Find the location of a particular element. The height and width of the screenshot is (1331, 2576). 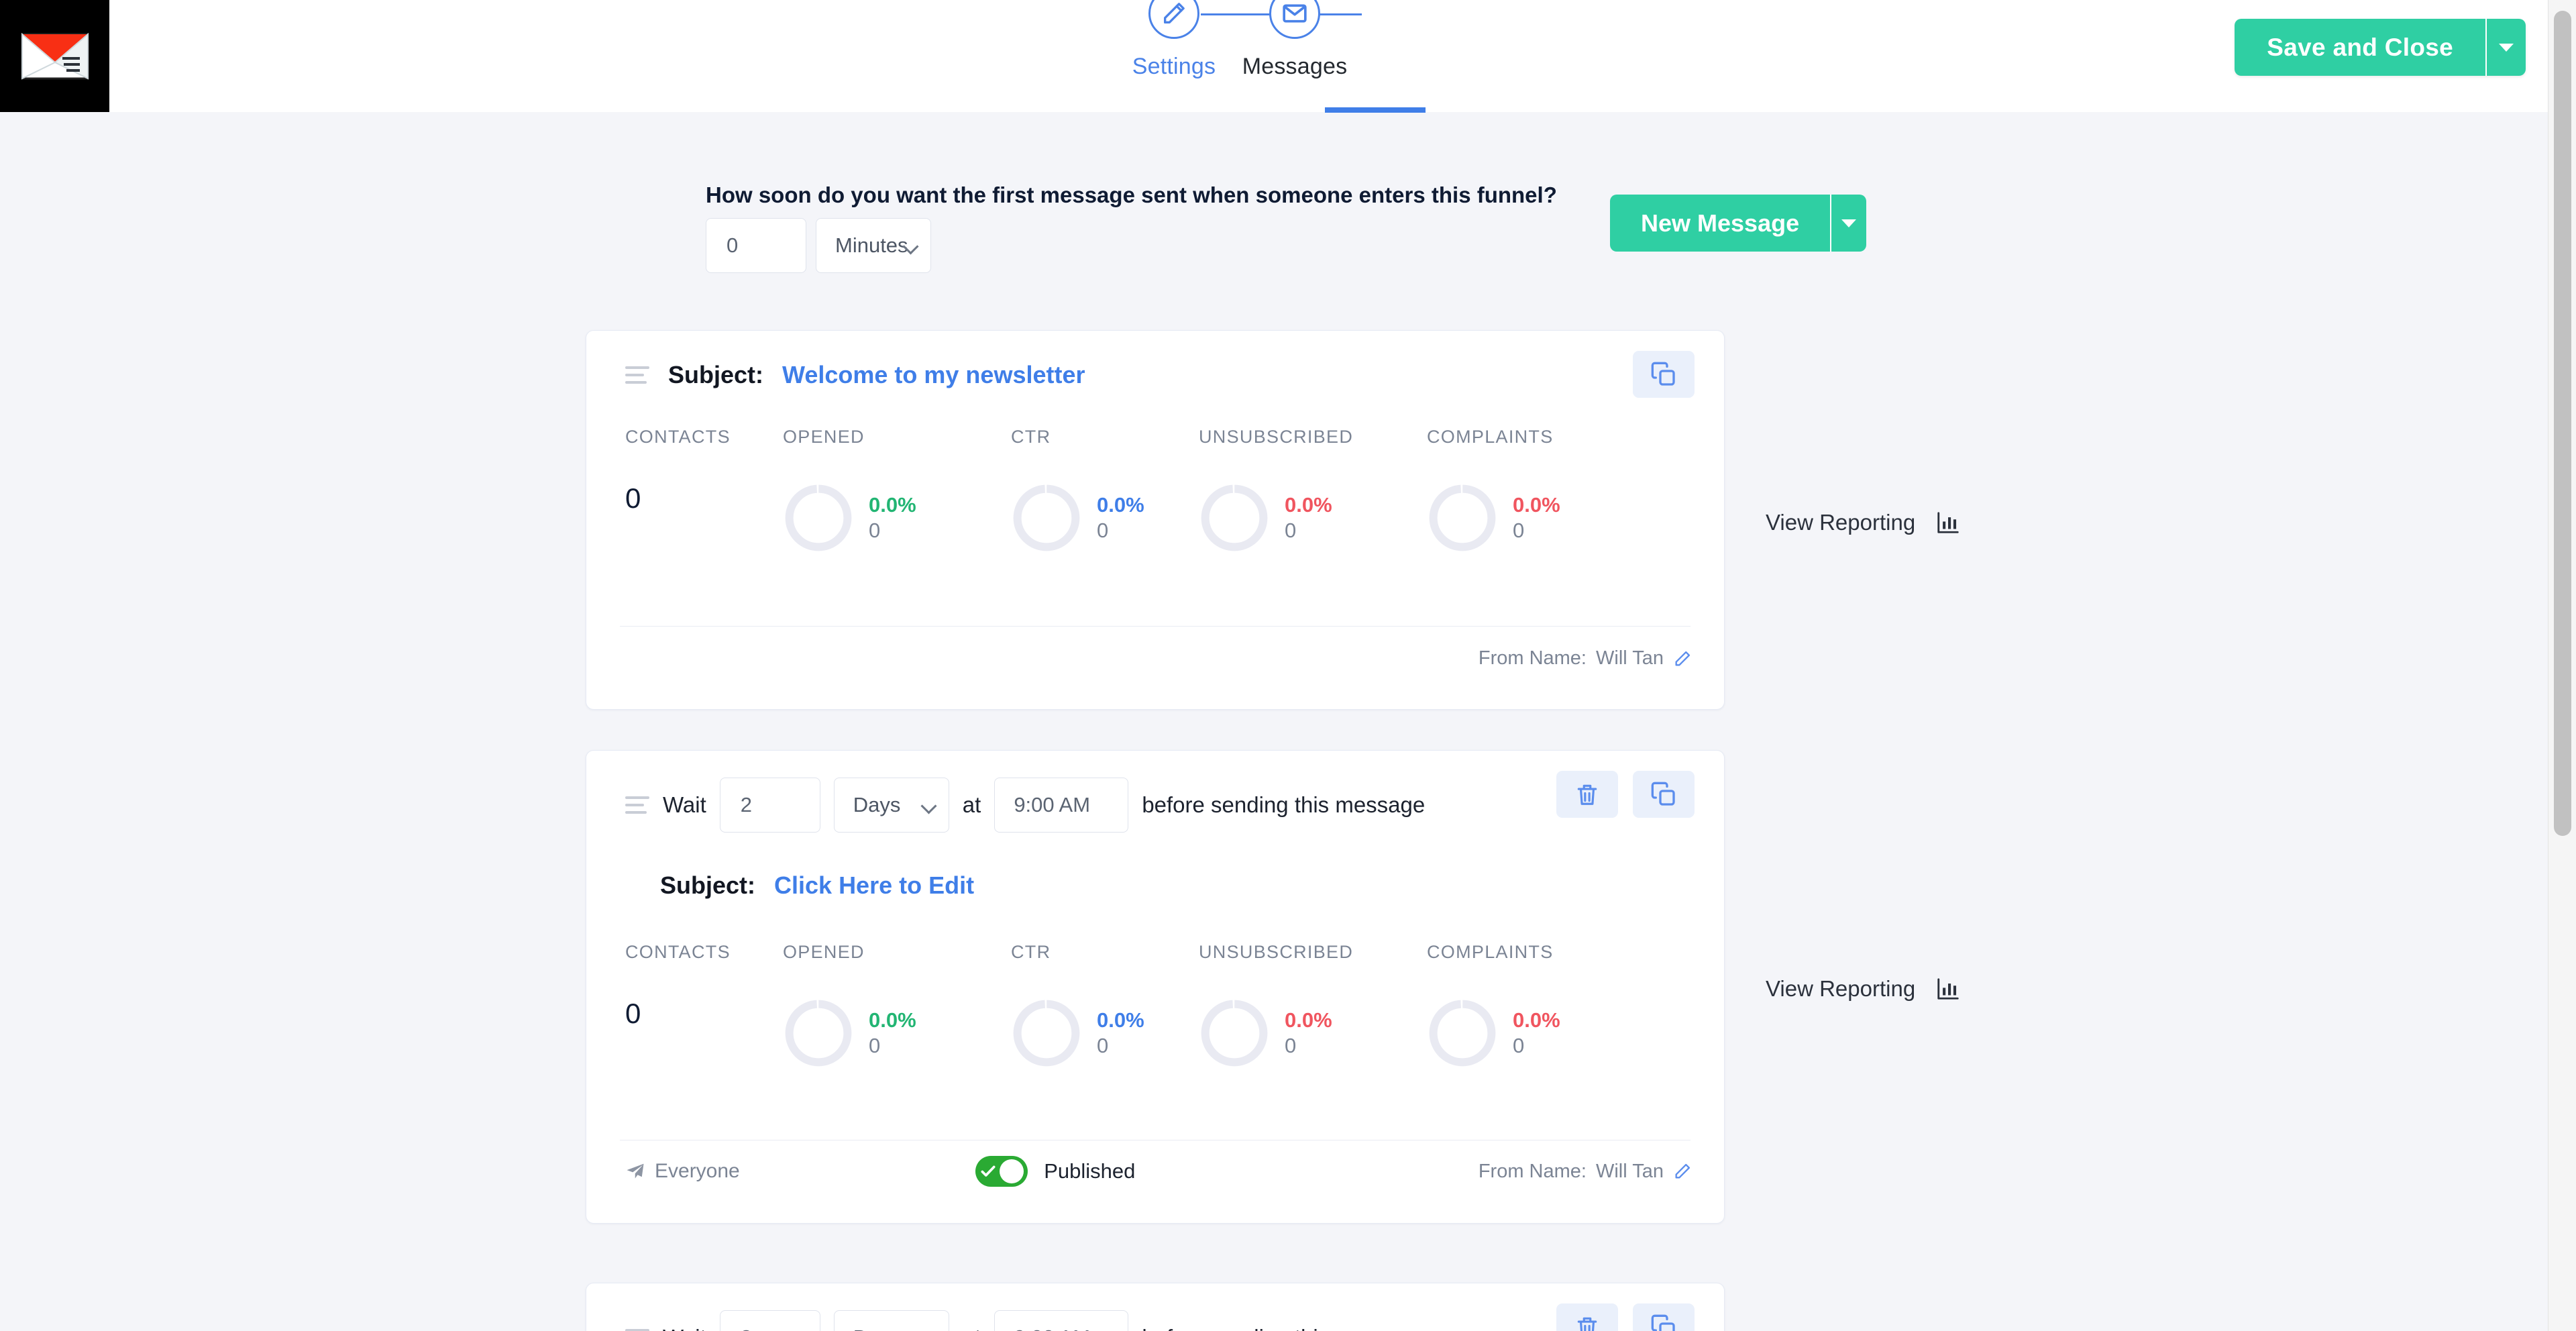

from-name-value: Will Tan is located at coordinates (1629, 1171).